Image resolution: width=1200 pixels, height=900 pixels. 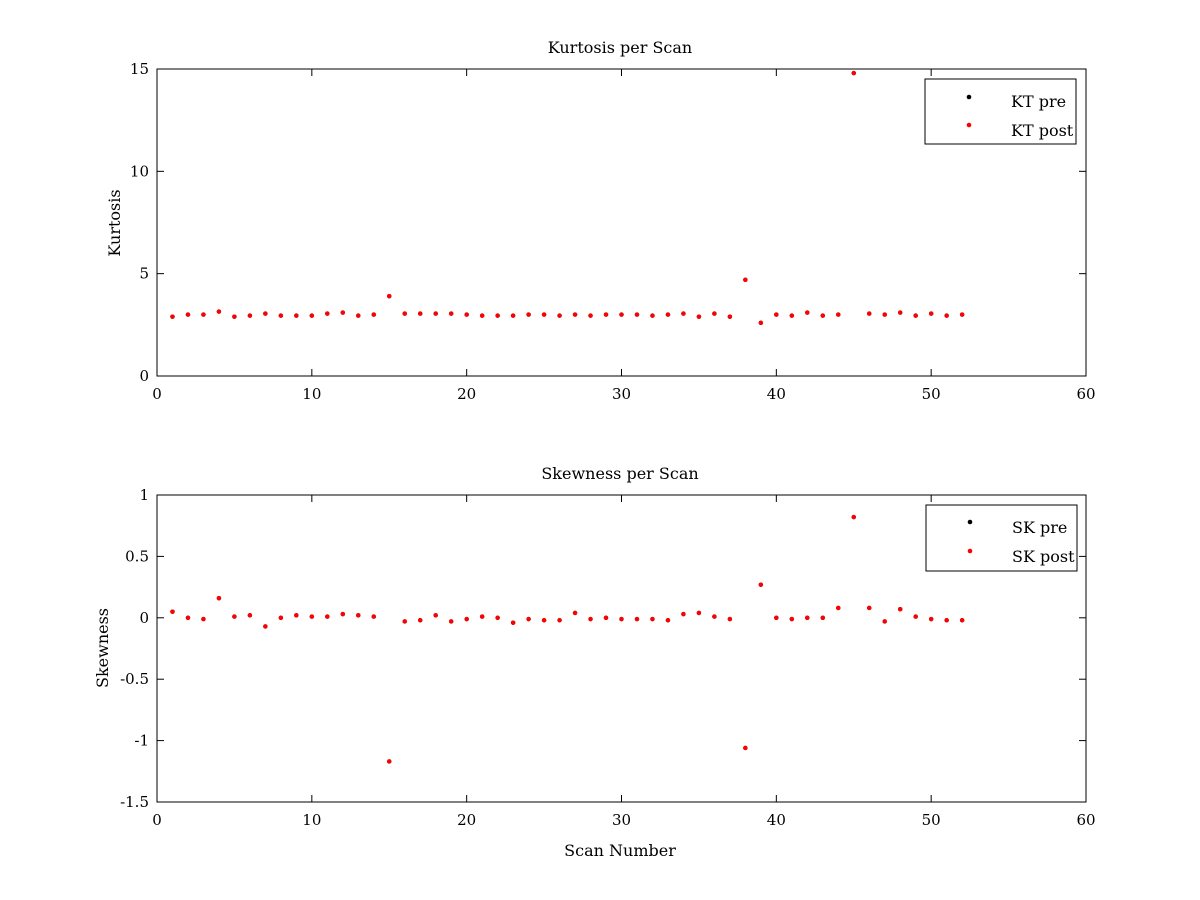 What do you see at coordinates (621, 820) in the screenshot?
I see `skewness-x-tick-label: 30` at bounding box center [621, 820].